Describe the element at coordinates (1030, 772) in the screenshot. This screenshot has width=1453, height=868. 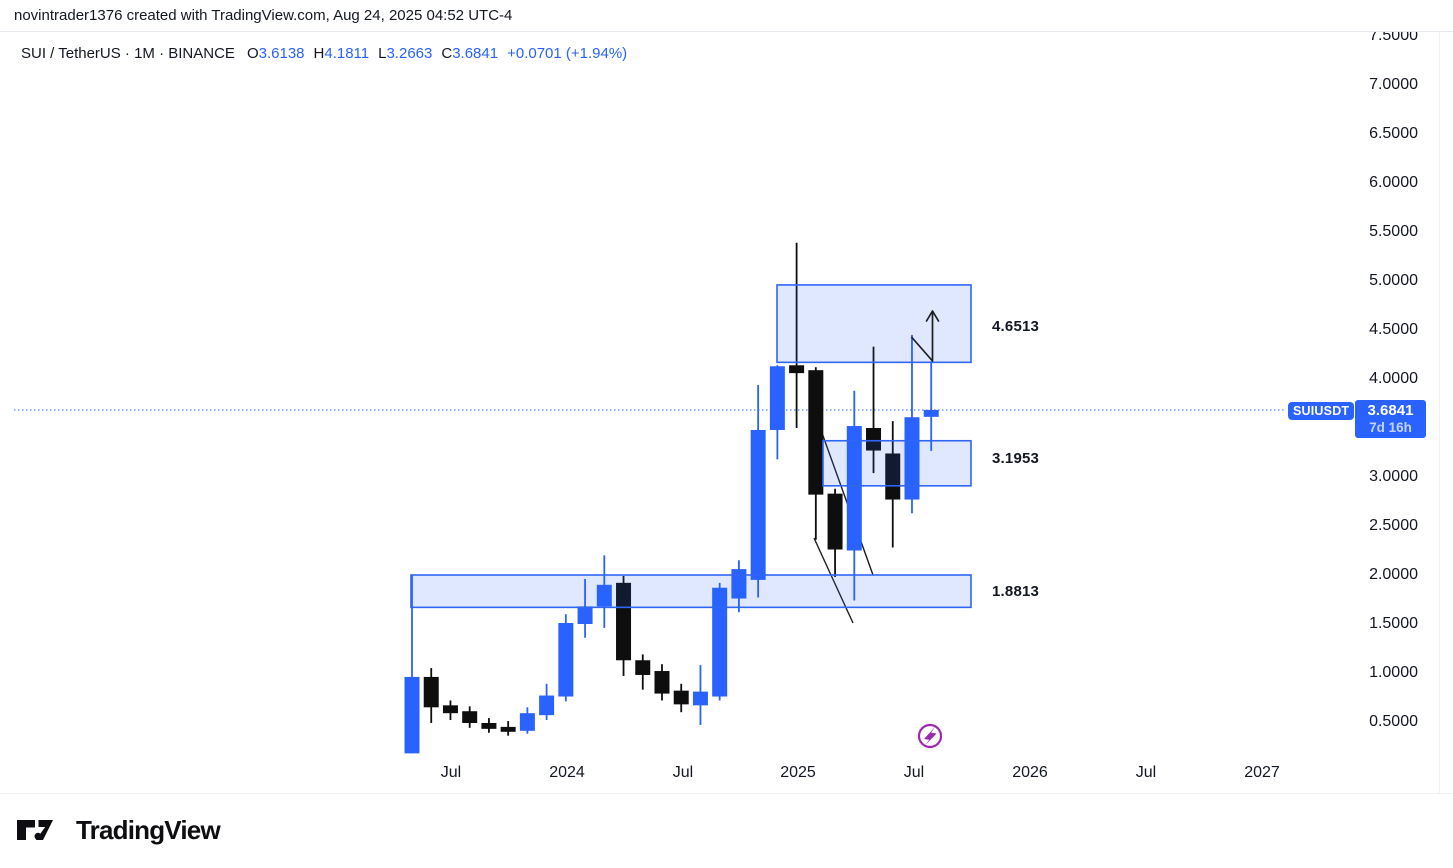
I see `time-tick-2026: 2026` at that location.